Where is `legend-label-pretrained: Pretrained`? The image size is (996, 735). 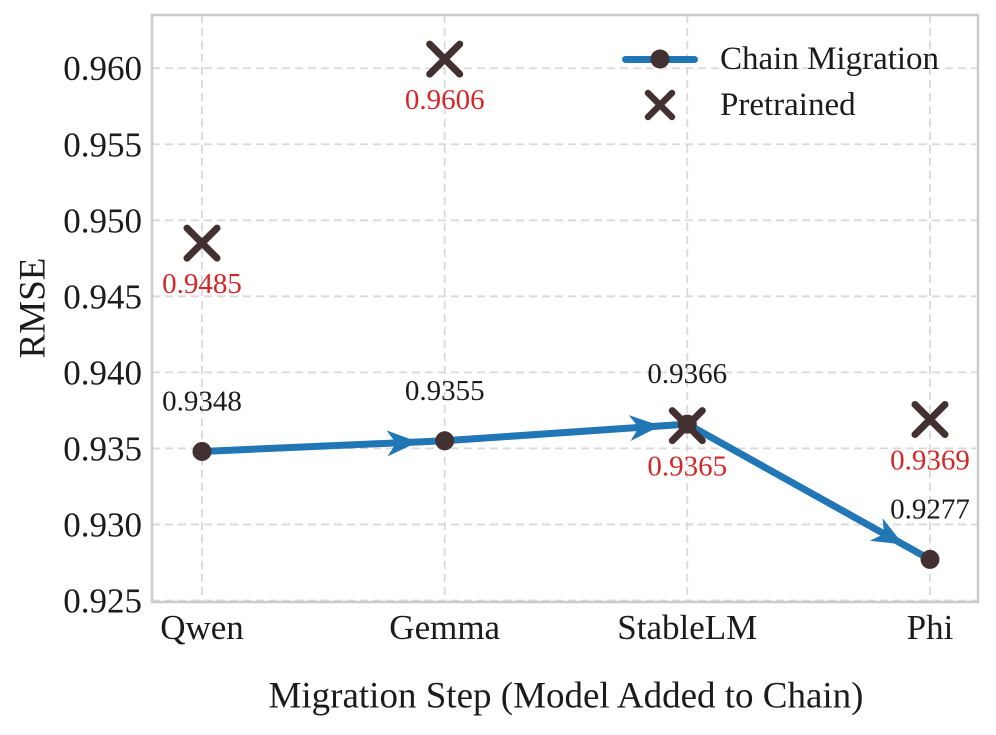
legend-label-pretrained: Pretrained is located at coordinates (788, 104).